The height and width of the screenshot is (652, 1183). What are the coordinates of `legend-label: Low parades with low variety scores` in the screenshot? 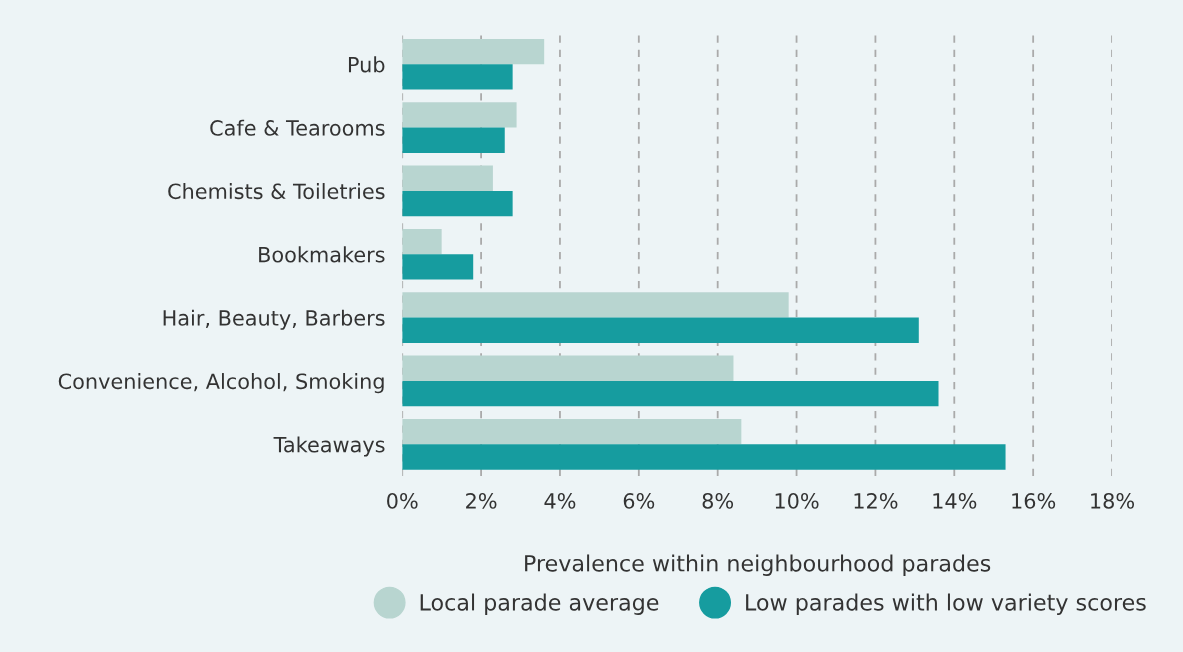 It's located at (946, 604).